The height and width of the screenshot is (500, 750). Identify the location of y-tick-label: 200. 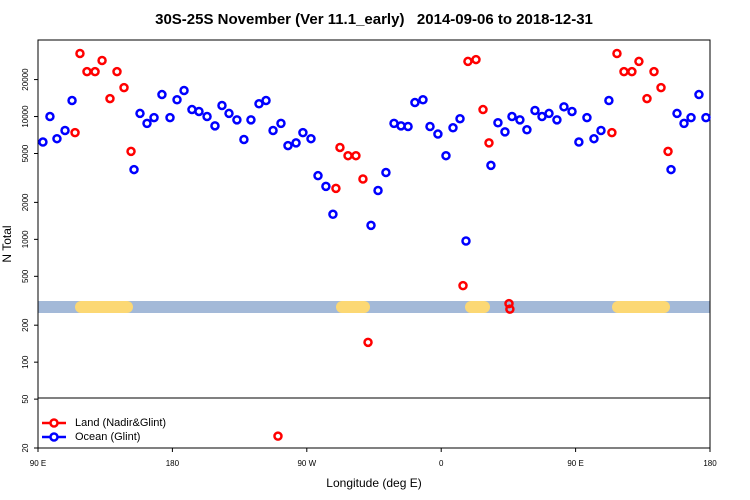
(25, 325).